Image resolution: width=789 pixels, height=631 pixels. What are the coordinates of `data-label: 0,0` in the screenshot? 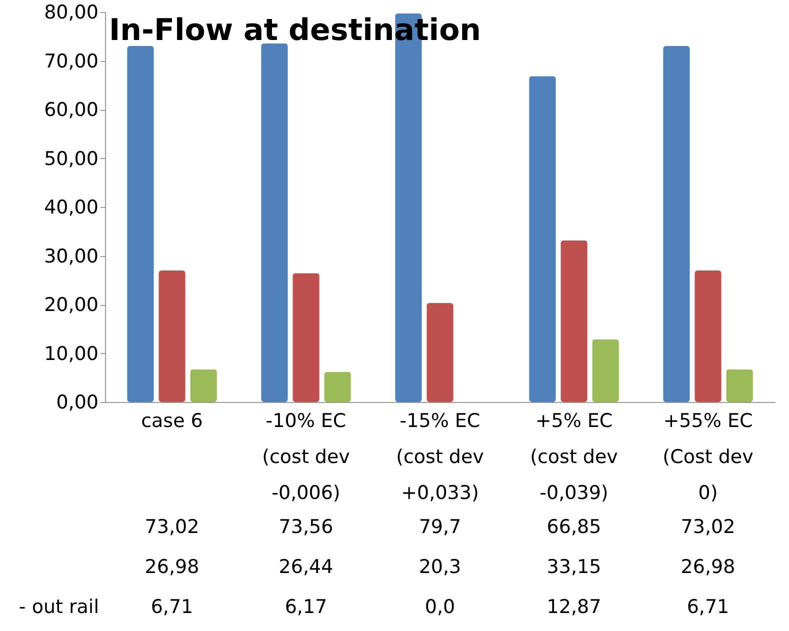 It's located at (440, 607).